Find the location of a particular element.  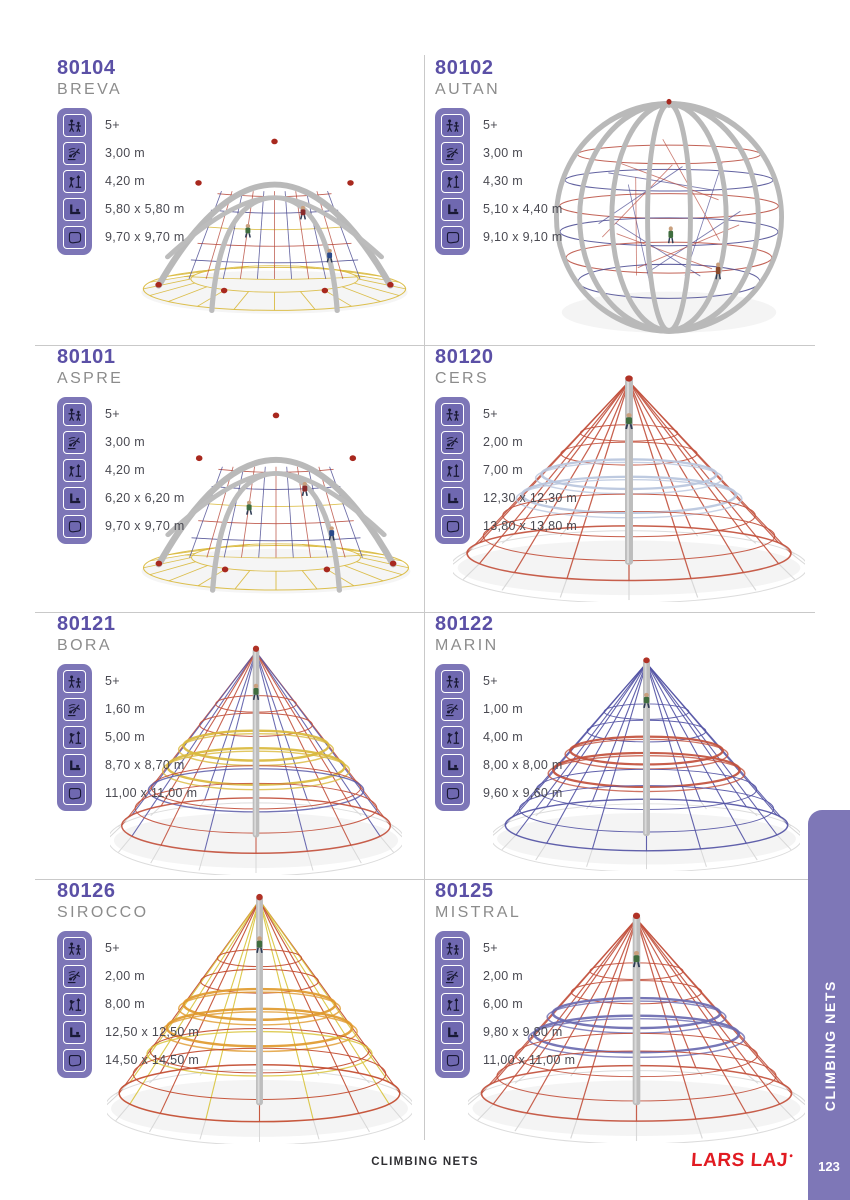

spec-block: 5+ 3,00 m 4,20 m 5,80 x 5,80 m 9,70 x 9,70 m is located at coordinates (239, 181).